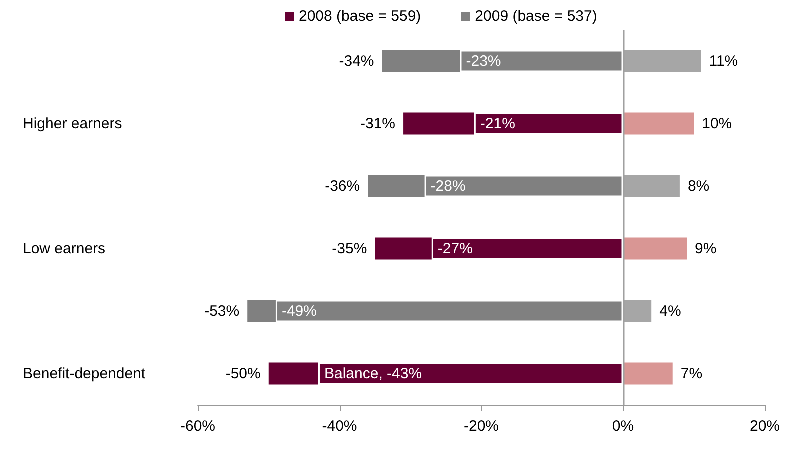 The image size is (788, 452). I want to click on data-label: 9%, so click(706, 249).